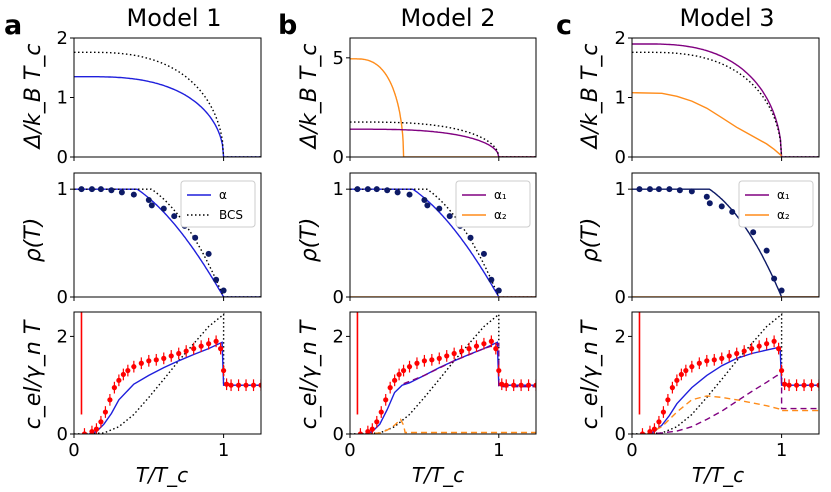 The width and height of the screenshot is (831, 492). I want to click on legend-label: α, so click(223, 195).